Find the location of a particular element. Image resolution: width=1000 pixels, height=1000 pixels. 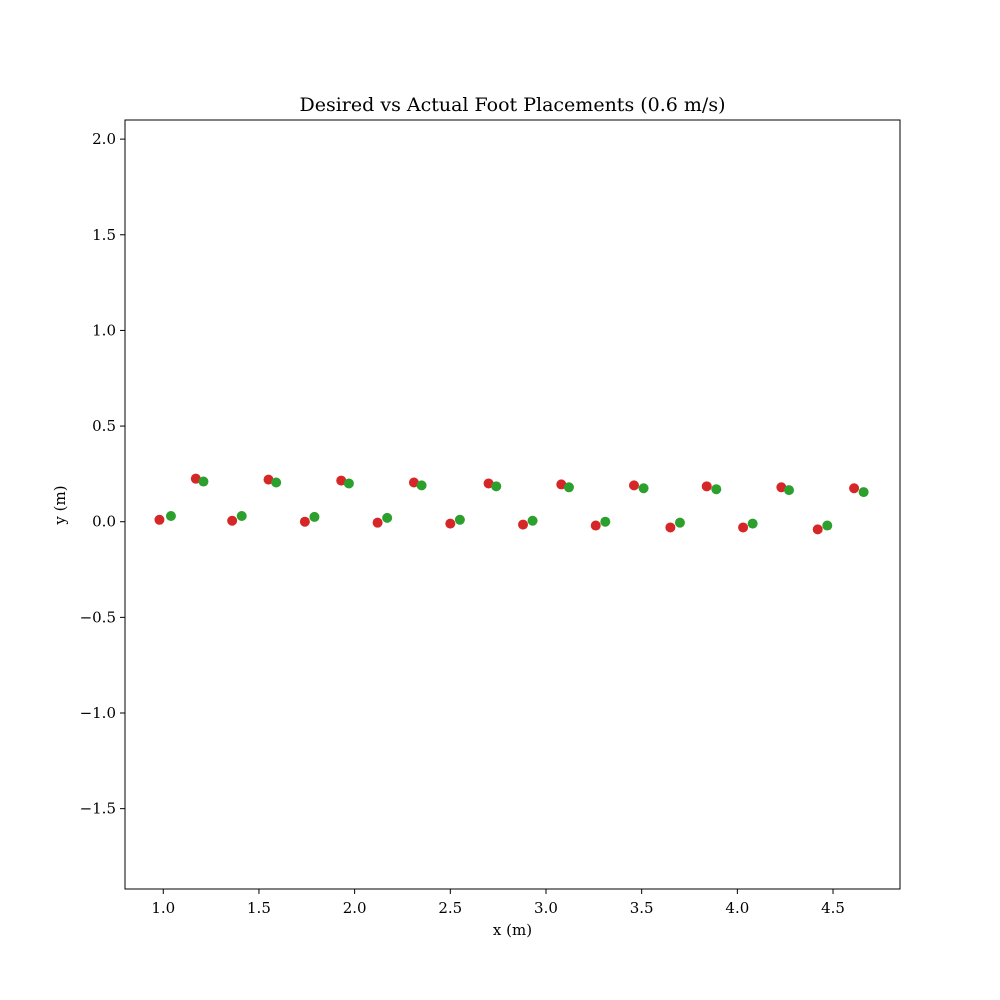

y-tick-label: −1.0 is located at coordinates (98, 713).